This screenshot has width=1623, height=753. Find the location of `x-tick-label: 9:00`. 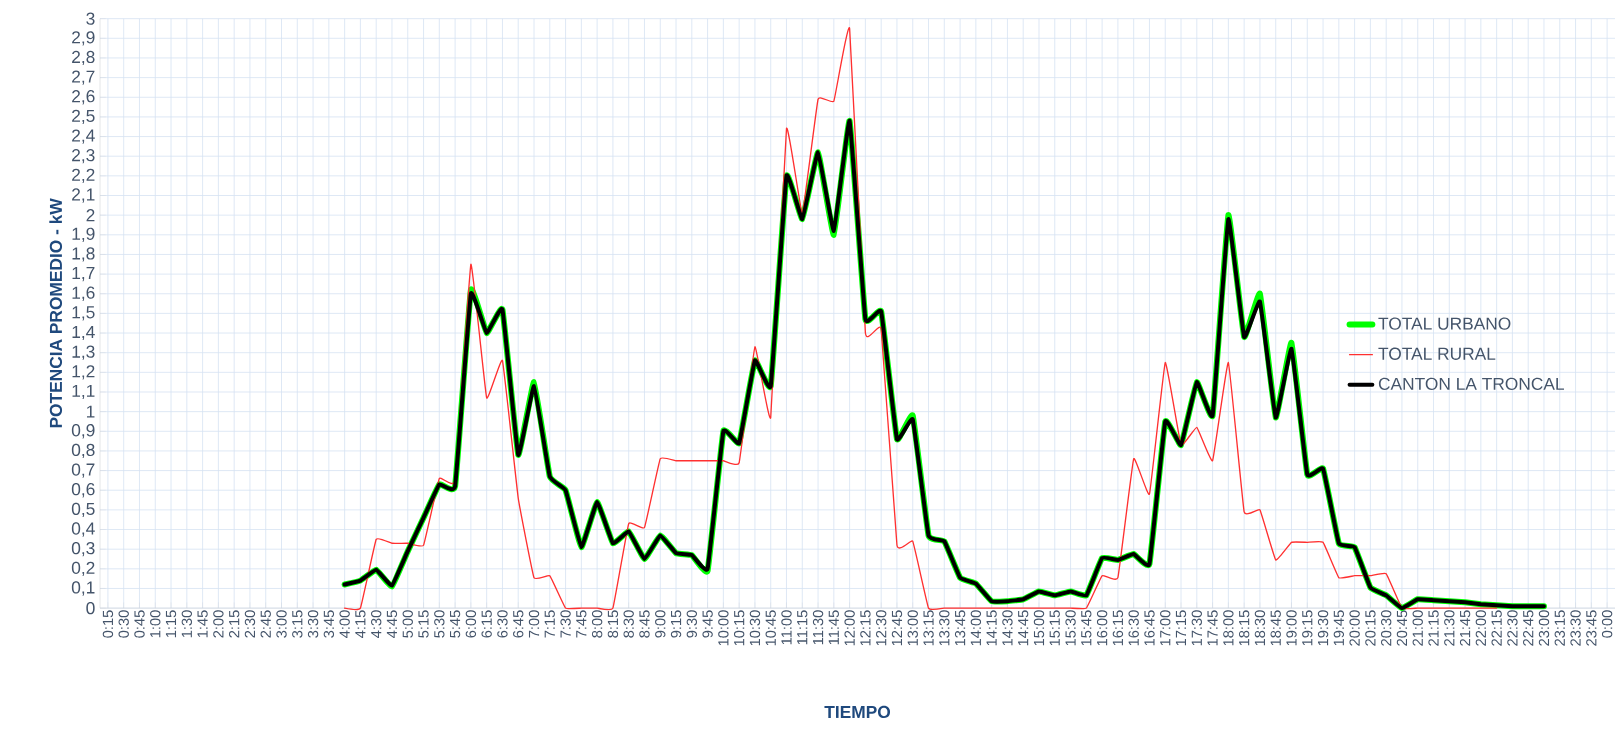

x-tick-label: 9:00 is located at coordinates (660, 624).